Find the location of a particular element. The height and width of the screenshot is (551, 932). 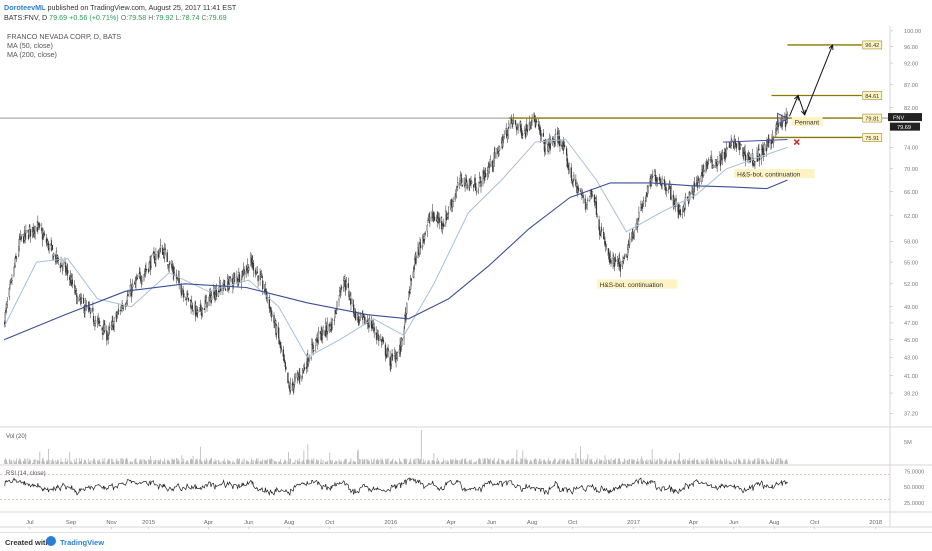

author-name: DoroteevML is located at coordinates (25, 7).